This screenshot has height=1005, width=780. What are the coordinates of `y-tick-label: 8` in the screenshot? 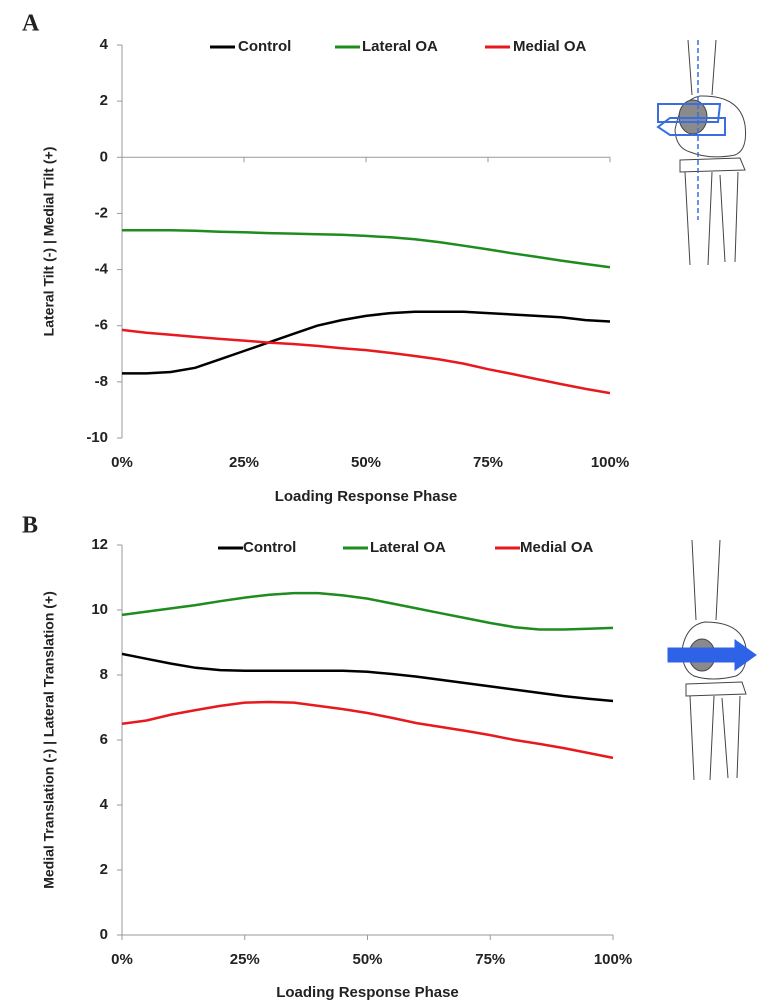 It's located at (104, 674).